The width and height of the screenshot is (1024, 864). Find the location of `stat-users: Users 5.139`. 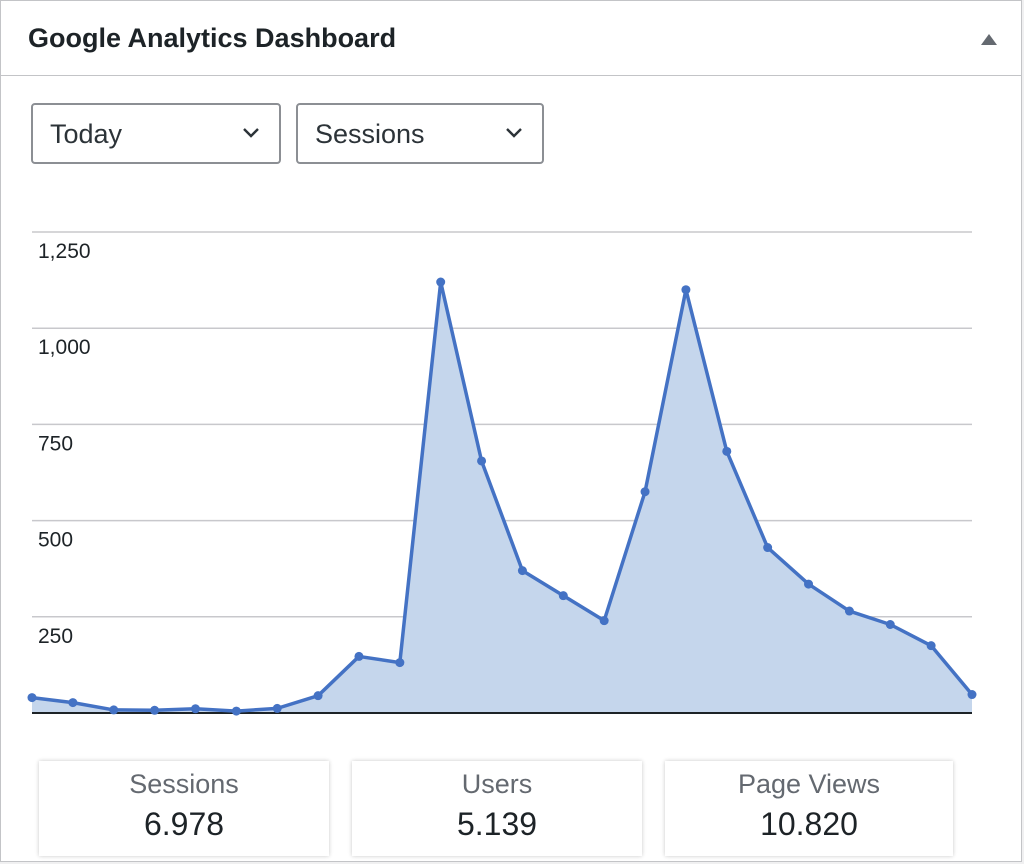

stat-users: Users 5.139 is located at coordinates (497, 808).